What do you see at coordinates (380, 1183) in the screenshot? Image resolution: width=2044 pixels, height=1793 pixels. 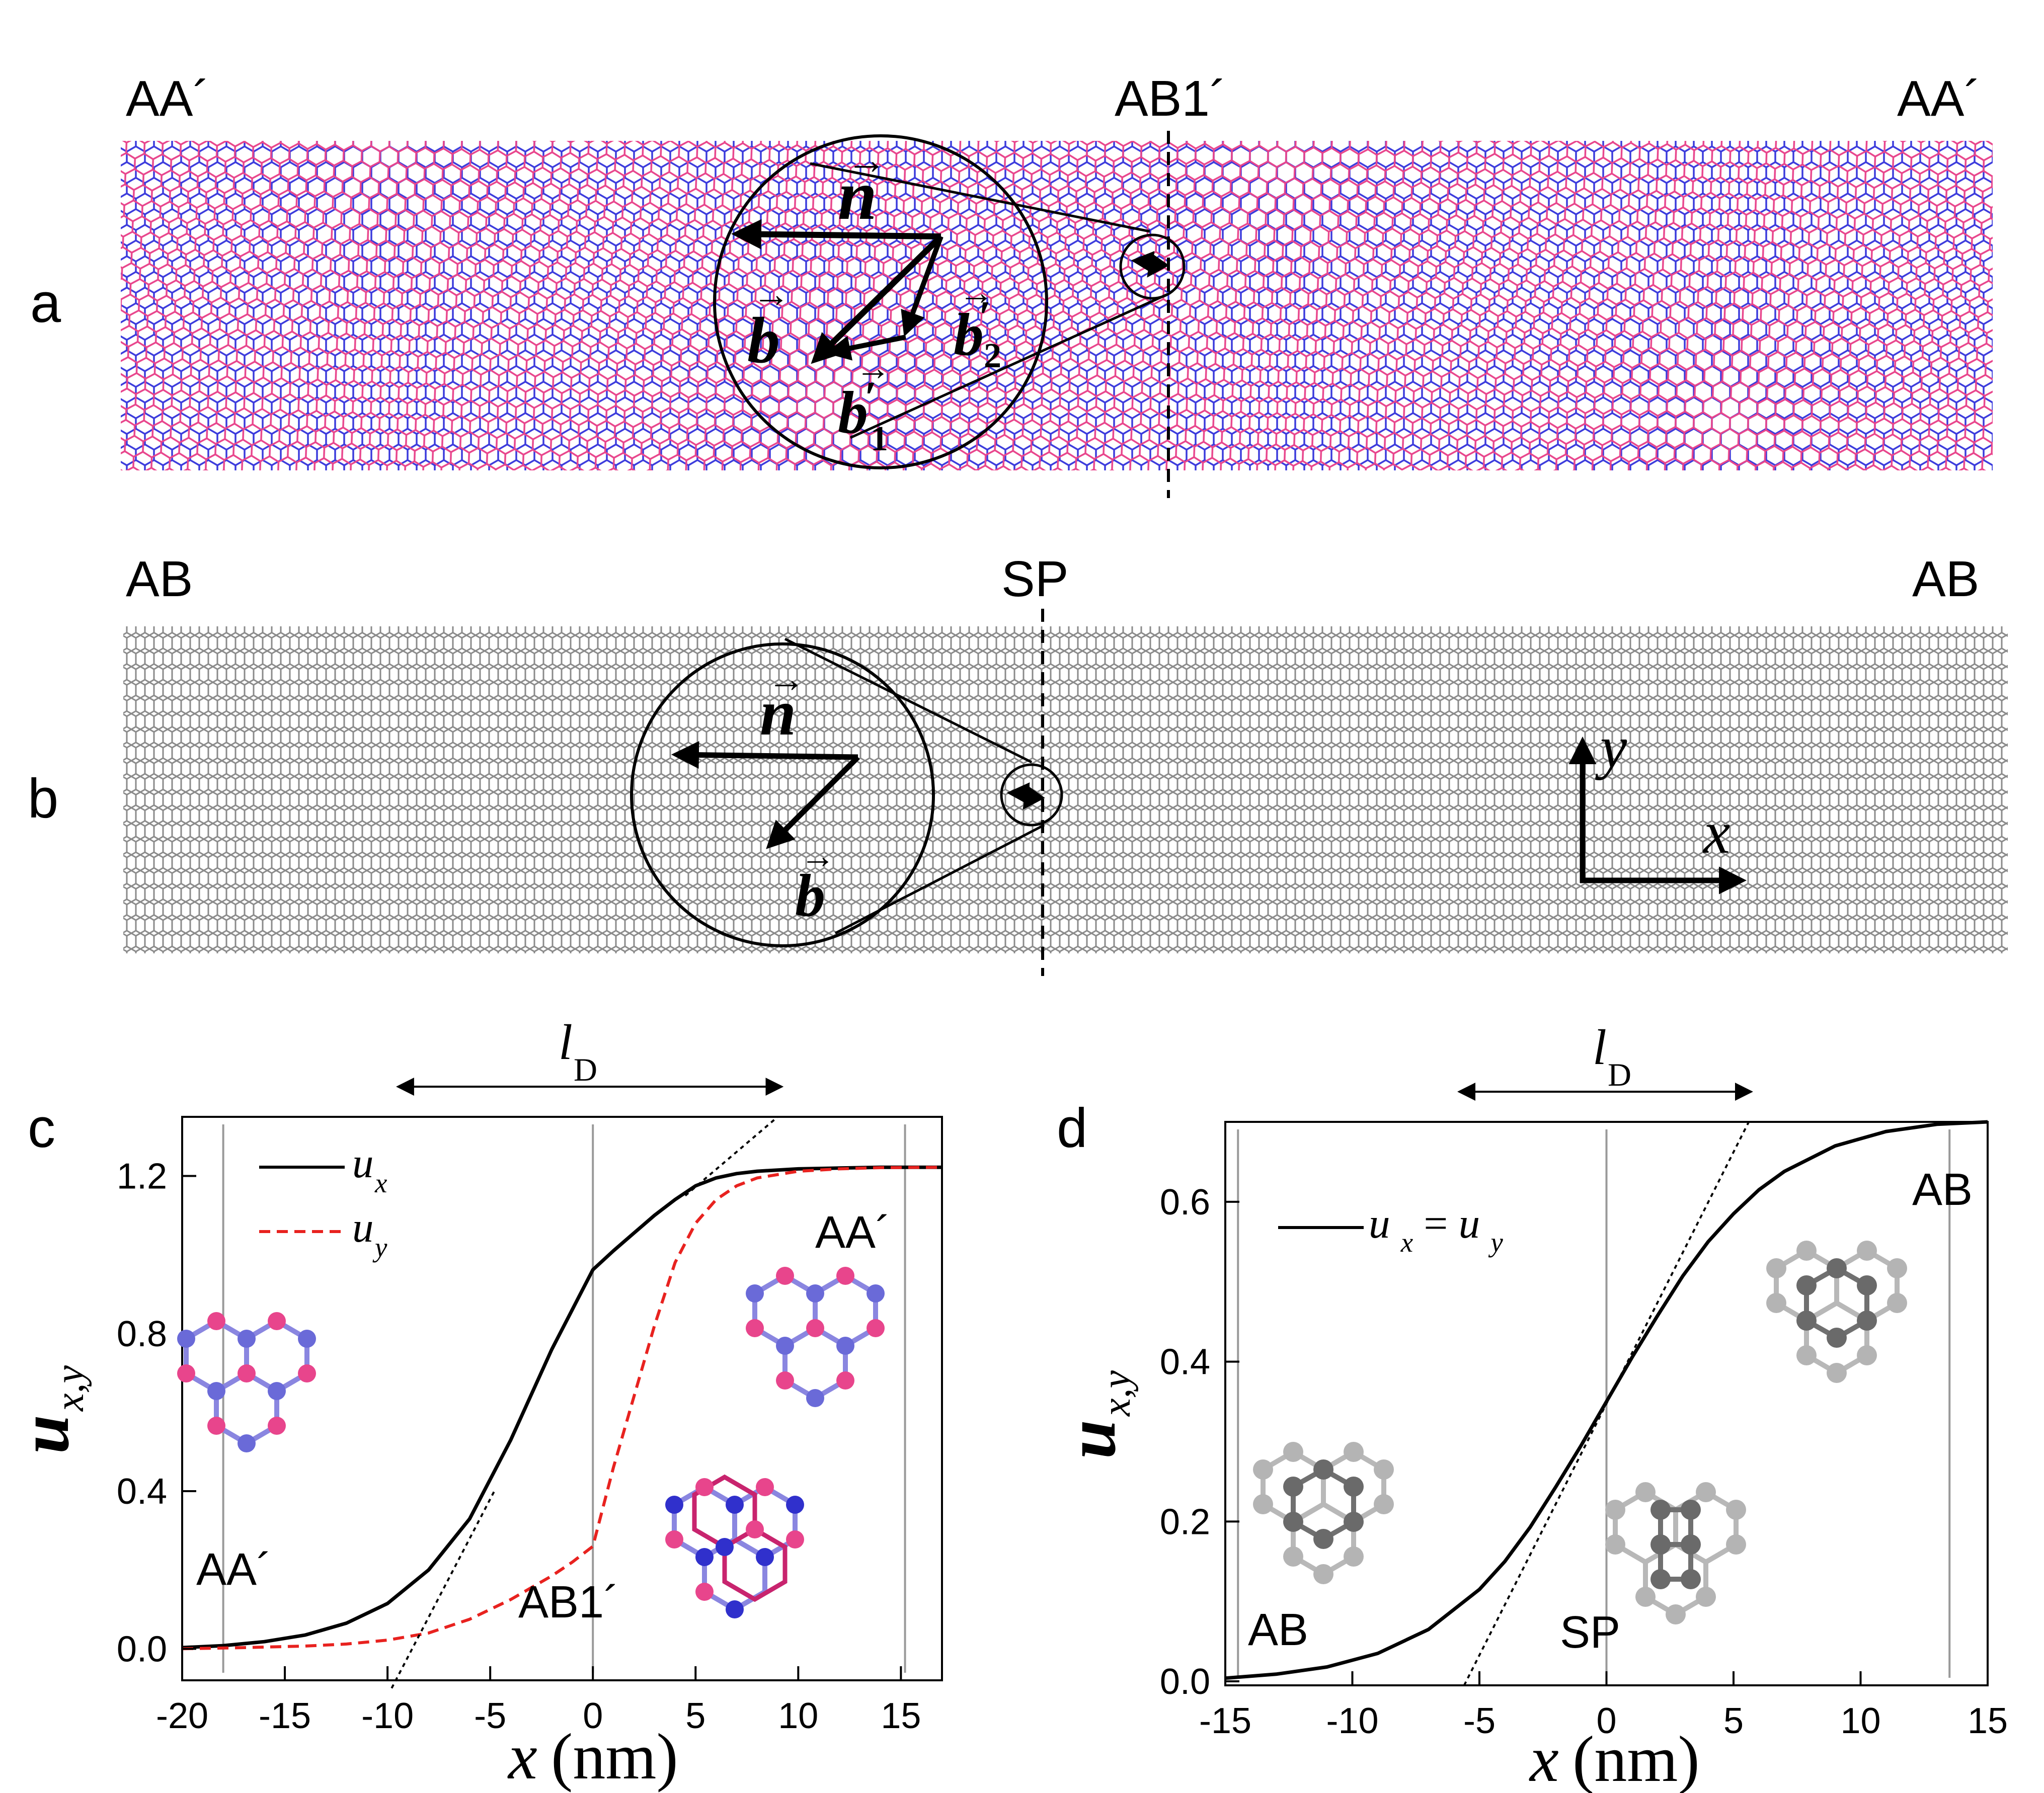 I see `legend-ux-sub: x` at bounding box center [380, 1183].